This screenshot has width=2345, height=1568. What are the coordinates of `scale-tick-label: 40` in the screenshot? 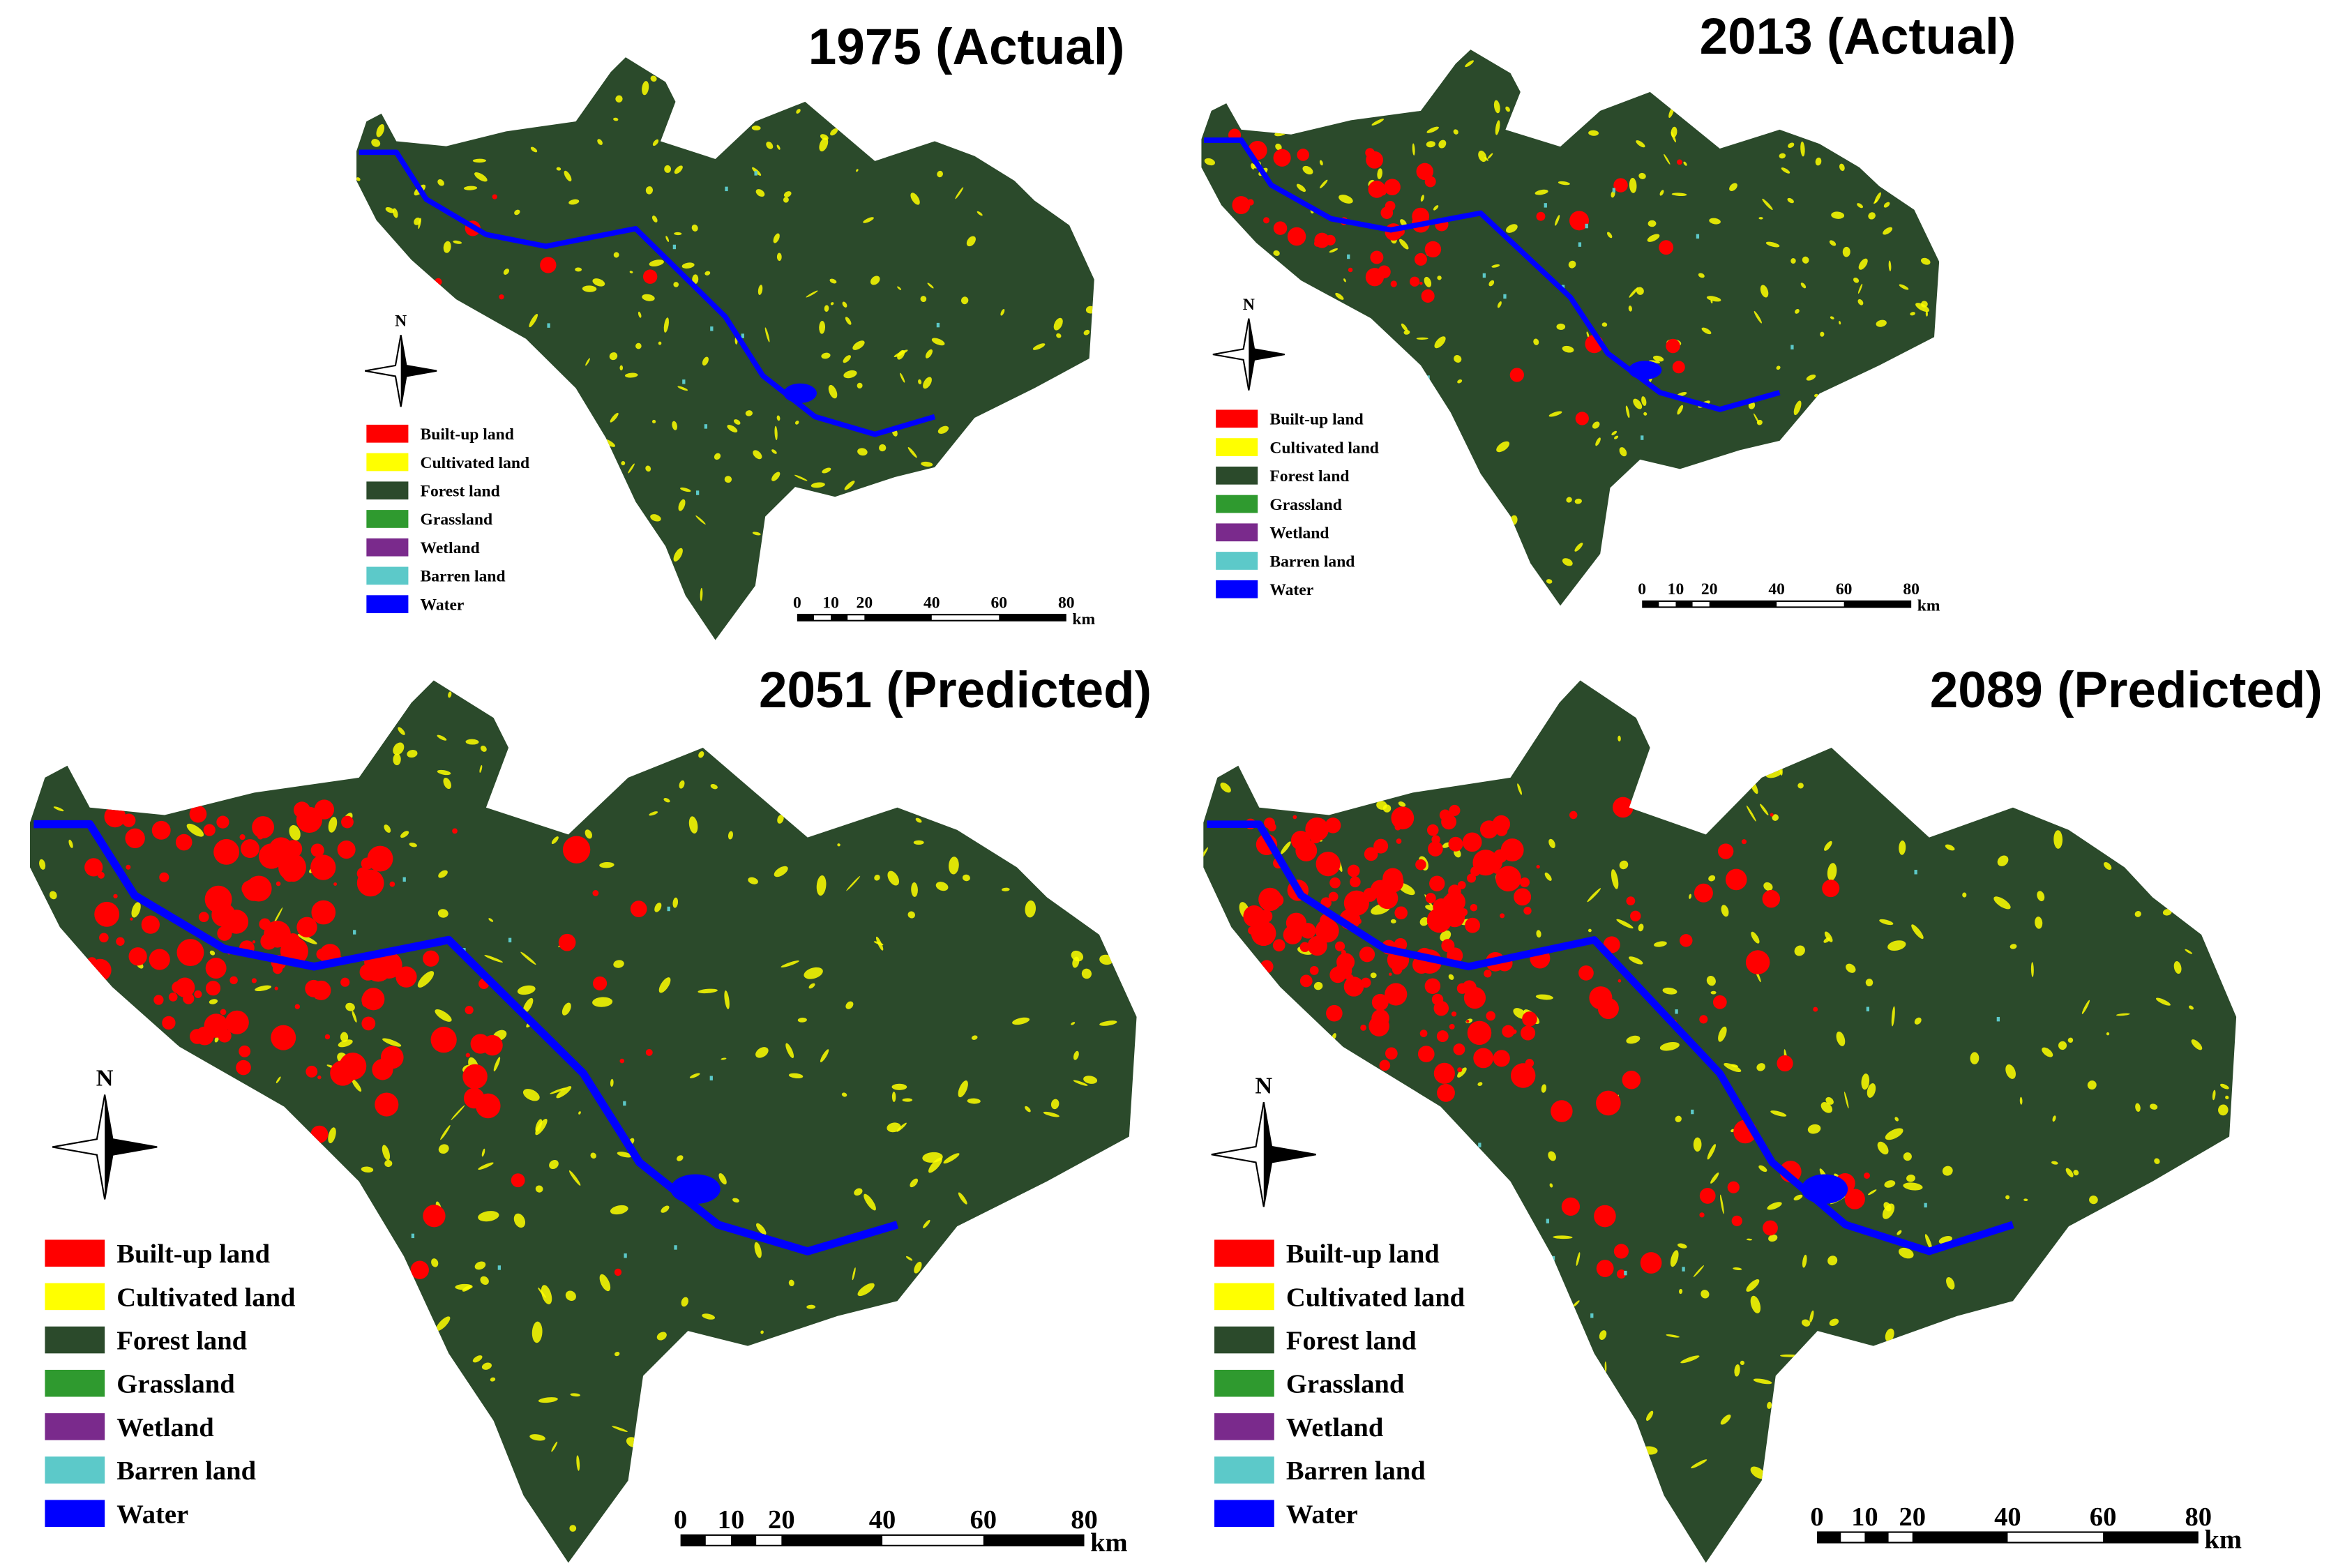 It's located at (882, 1520).